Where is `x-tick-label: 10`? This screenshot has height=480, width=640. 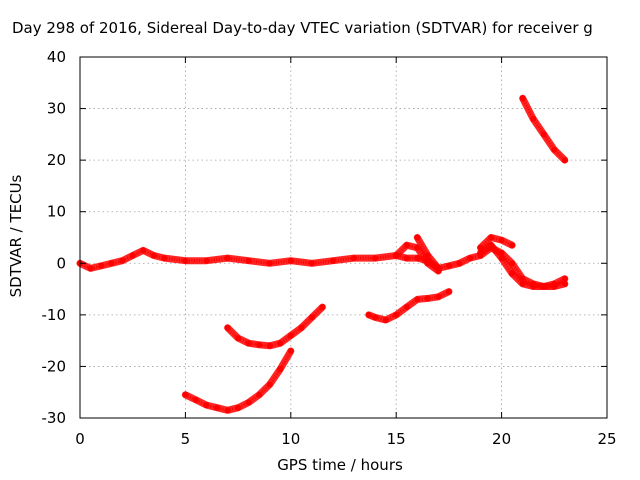 x-tick-label: 10 is located at coordinates (290, 439).